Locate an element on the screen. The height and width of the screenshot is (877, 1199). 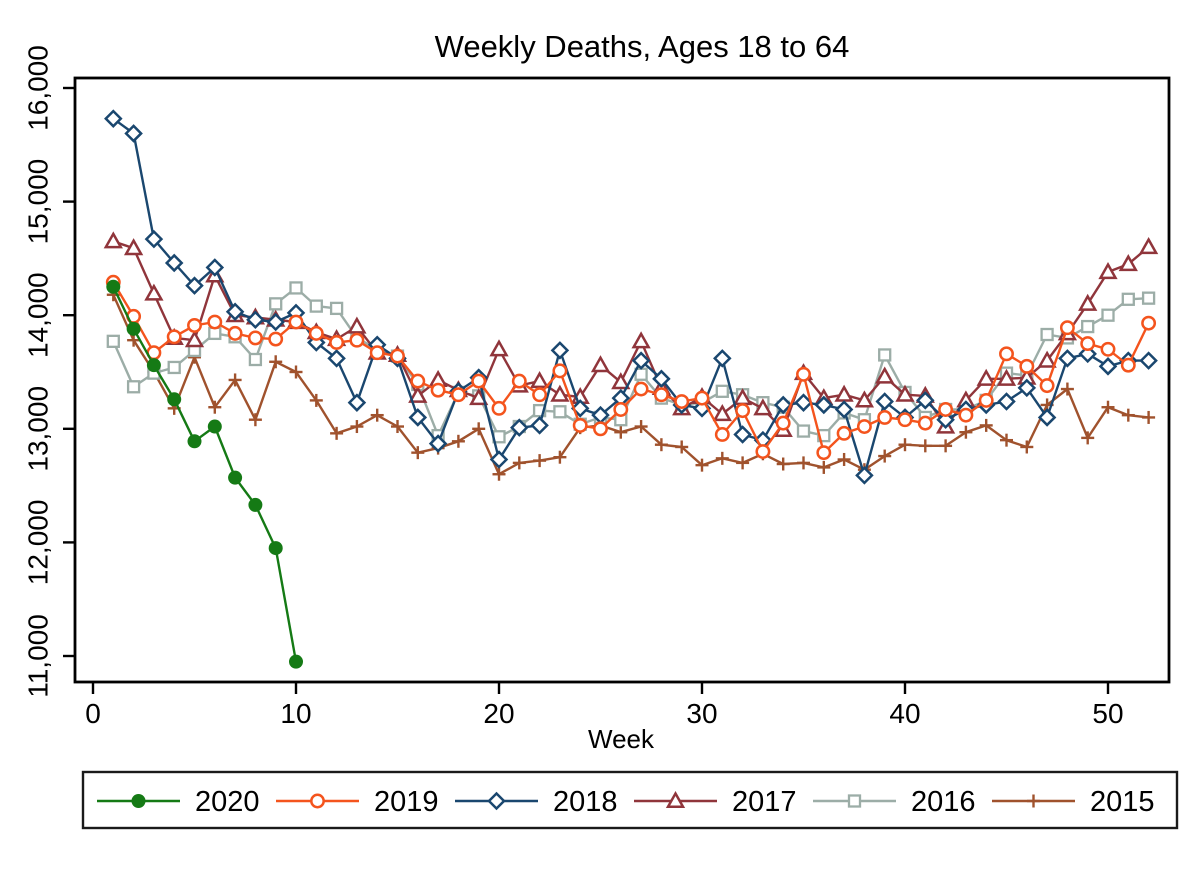
y-tick-label: 16,000 is located at coordinates (38, 88).